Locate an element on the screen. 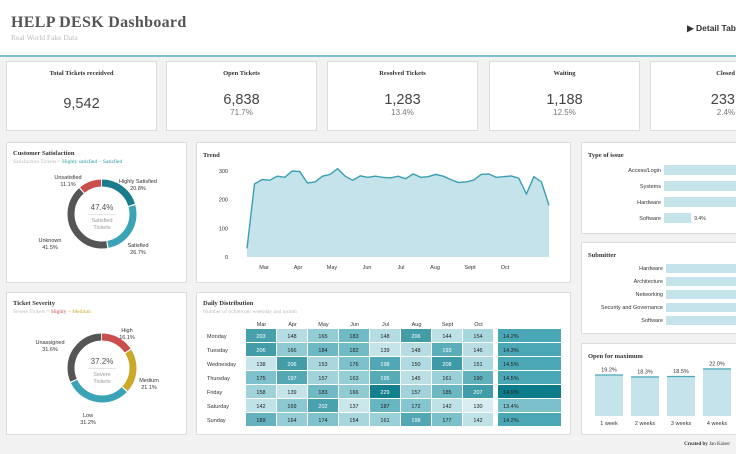 The height and width of the screenshot is (454, 736). donut-segment-label: Unknown is located at coordinates (50, 241).